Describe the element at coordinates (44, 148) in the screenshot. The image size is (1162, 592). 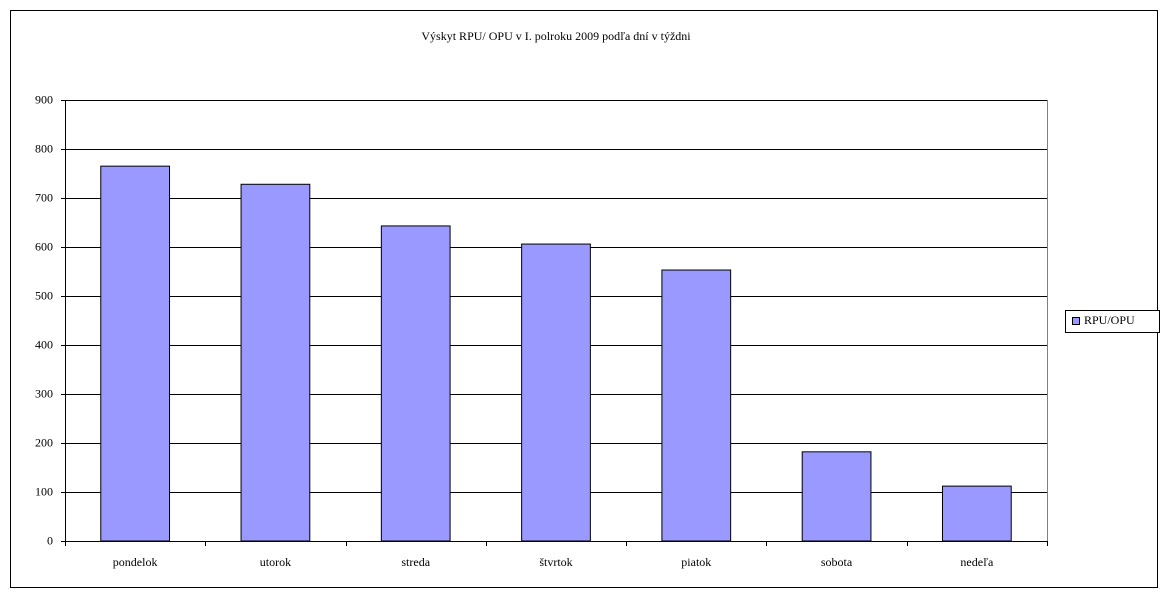
I see `y-tick-label: 800` at that location.